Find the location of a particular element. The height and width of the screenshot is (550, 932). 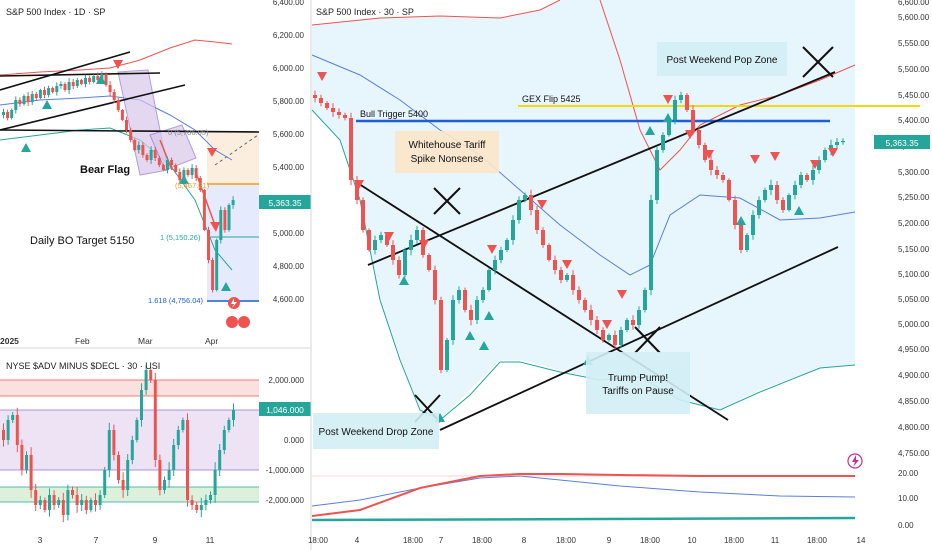

pop-zone-box is located at coordinates (722, 59).